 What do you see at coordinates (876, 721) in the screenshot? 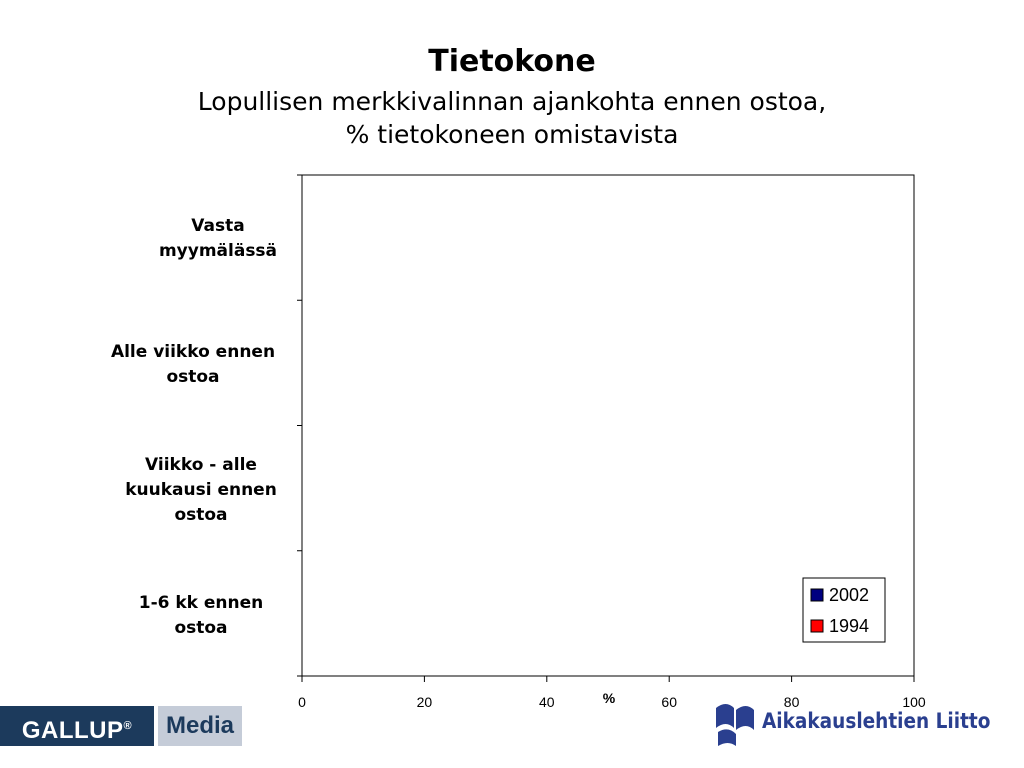
I see `aikakaus-logo-text: Aikakauslehtien Liitto` at bounding box center [876, 721].